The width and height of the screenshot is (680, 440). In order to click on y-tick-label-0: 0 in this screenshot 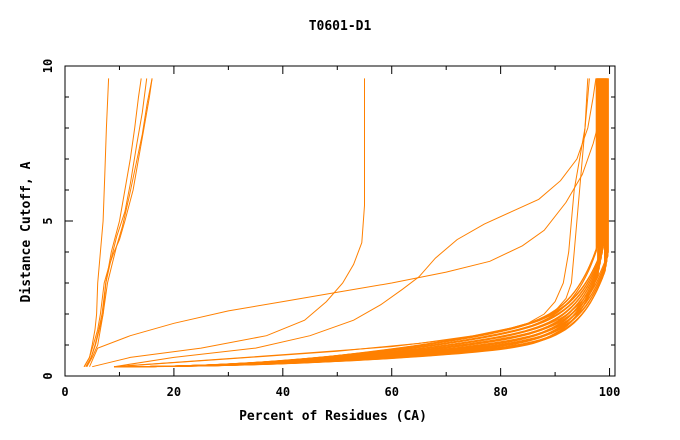, I will do `click(48, 375)`.